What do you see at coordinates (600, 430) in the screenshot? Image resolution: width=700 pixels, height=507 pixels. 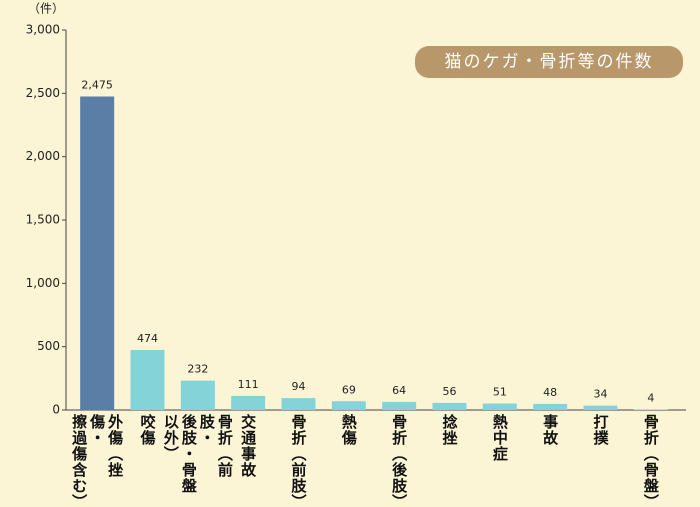 I see `x-tick-label: 打撲` at bounding box center [600, 430].